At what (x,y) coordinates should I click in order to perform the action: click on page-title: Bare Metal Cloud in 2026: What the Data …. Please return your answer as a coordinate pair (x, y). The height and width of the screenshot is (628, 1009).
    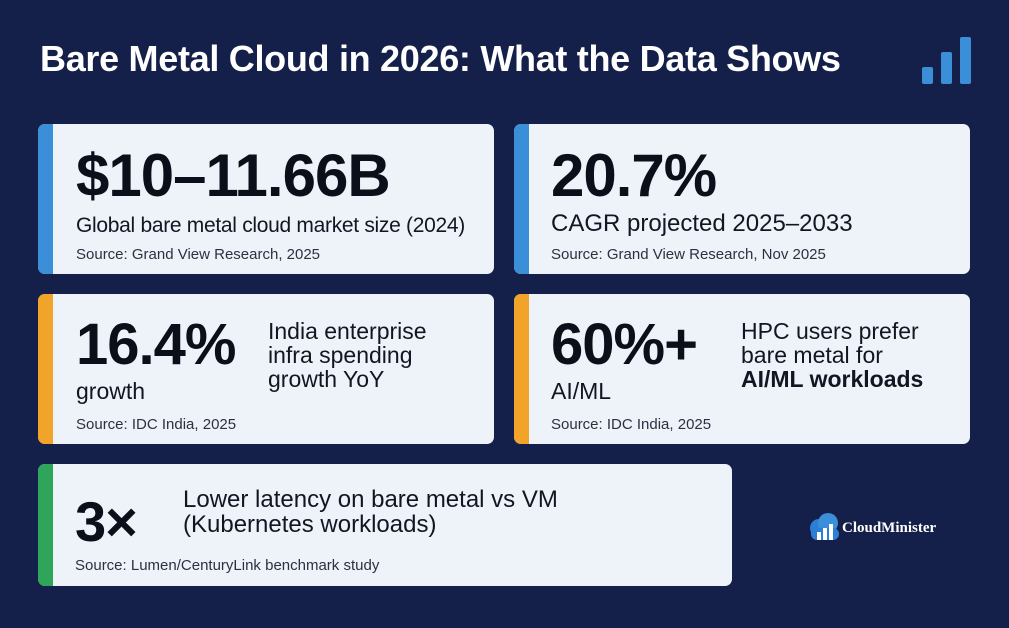
    Looking at the image, I should click on (440, 58).